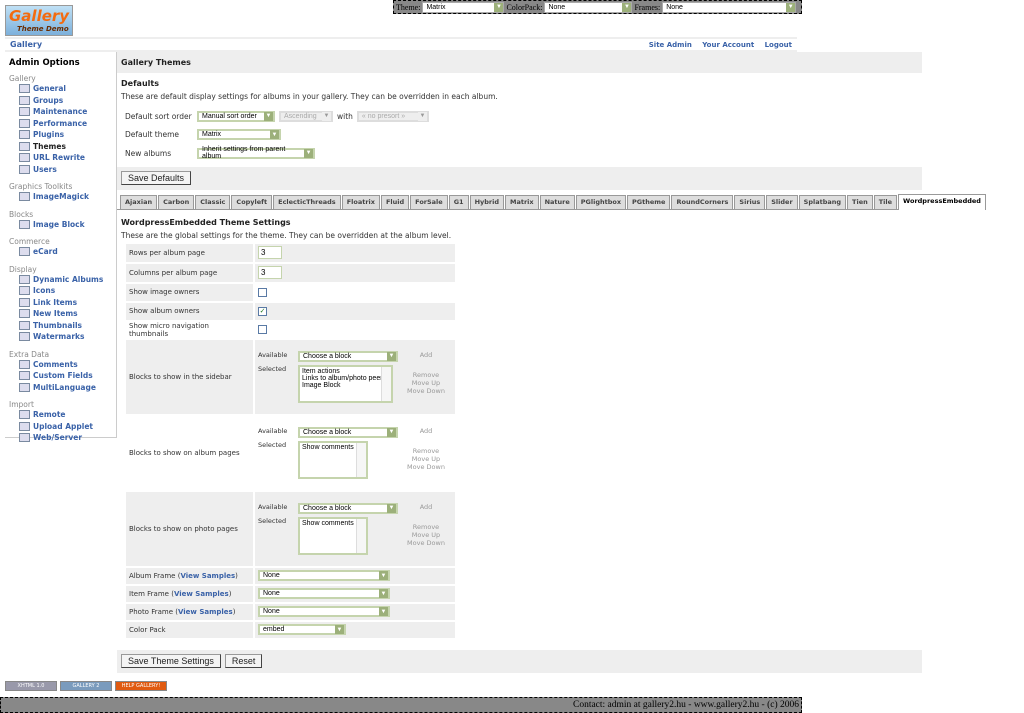 The height and width of the screenshot is (713, 1024). I want to click on sidebar-item-watermarks: Watermarks, so click(60, 337).